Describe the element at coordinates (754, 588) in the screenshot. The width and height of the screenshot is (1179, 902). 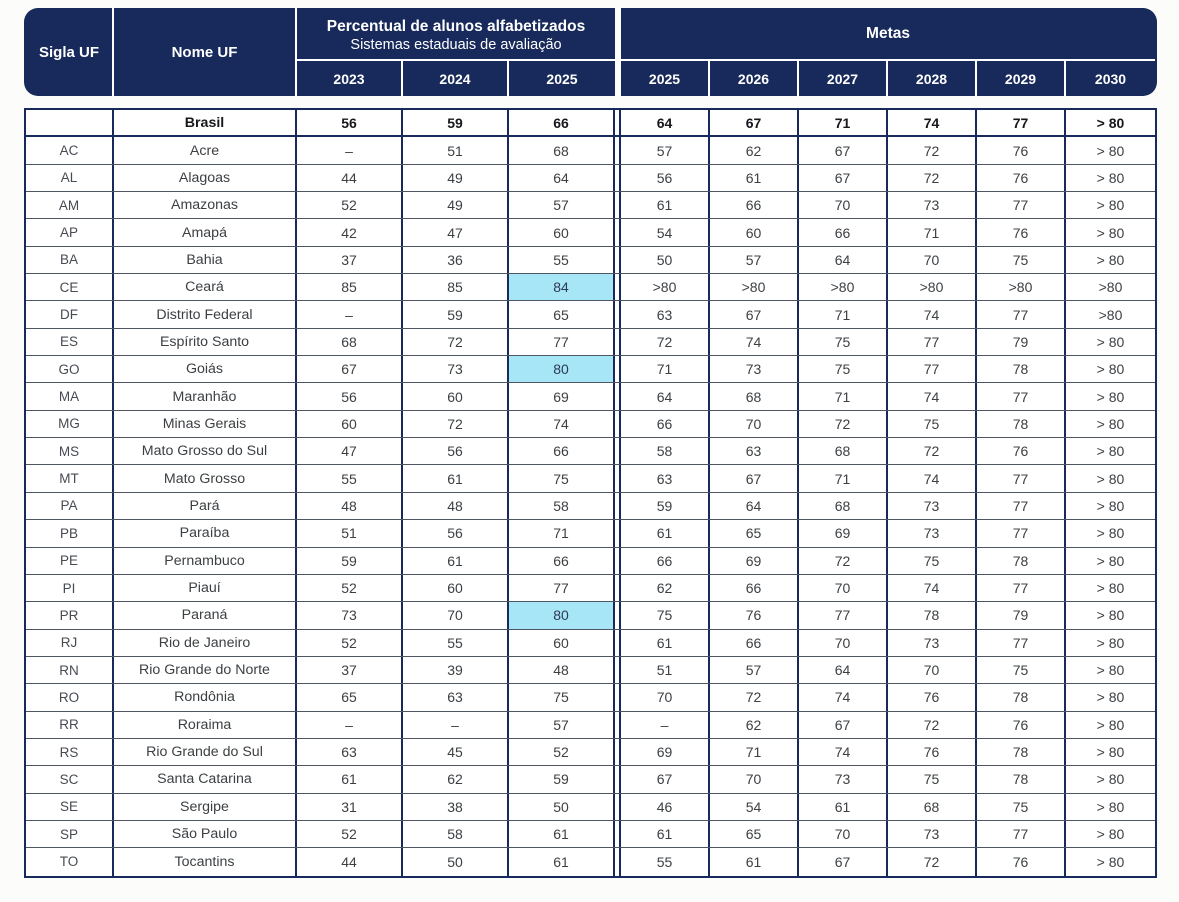
I see `cell-value: 66` at that location.